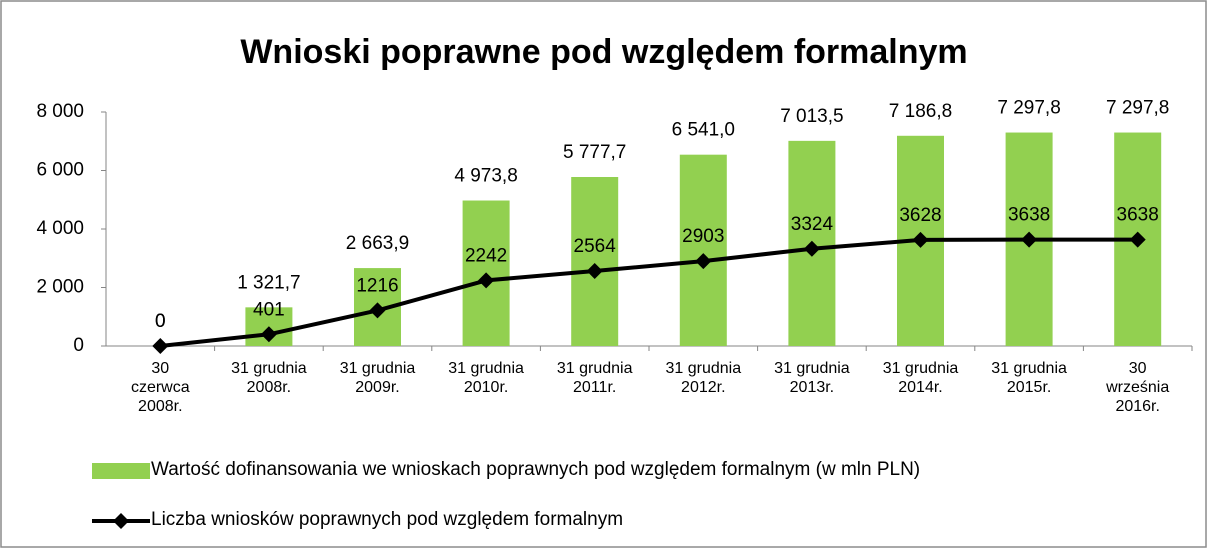 The height and width of the screenshot is (549, 1208). What do you see at coordinates (920, 111) in the screenshot?
I see `bar-value-label: 7 186,8` at bounding box center [920, 111].